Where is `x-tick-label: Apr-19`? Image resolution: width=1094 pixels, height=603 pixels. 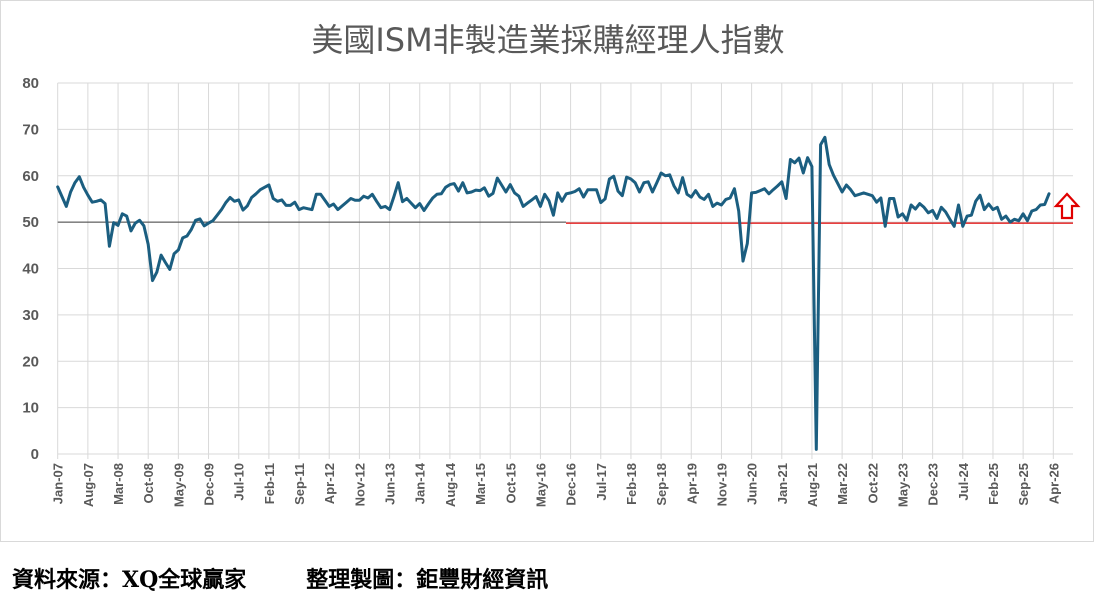
x-tick-label: Apr-19 is located at coordinates (691, 483).